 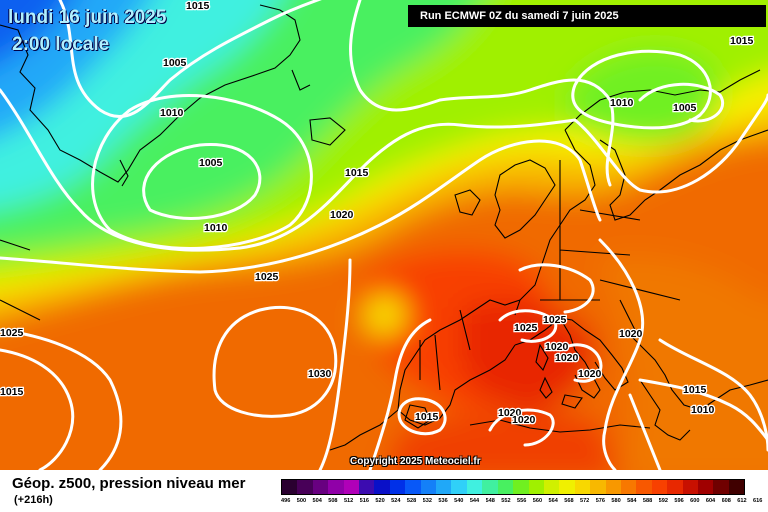 I want to click on legend-tick-label: 528, so click(x=411, y=501).